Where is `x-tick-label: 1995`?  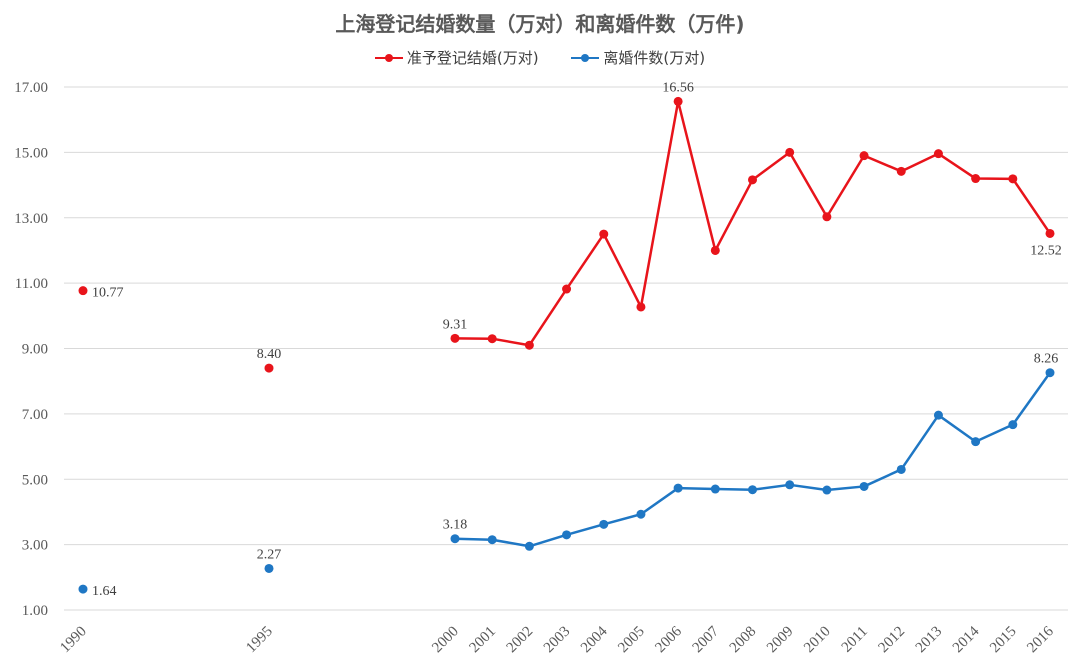 x-tick-label: 1995 is located at coordinates (259, 640).